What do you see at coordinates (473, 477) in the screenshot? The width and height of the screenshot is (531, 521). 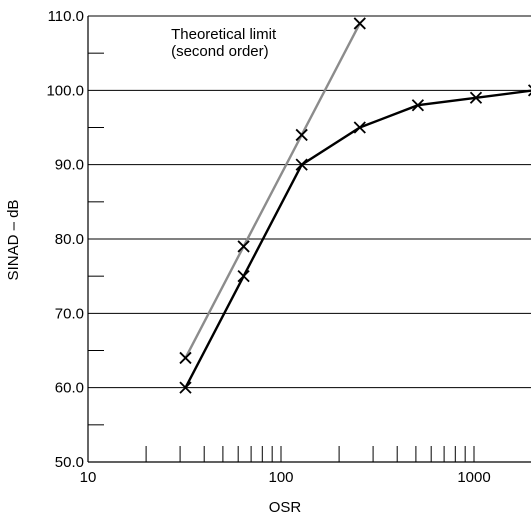 I see `x-tick-label: 1000` at bounding box center [473, 477].